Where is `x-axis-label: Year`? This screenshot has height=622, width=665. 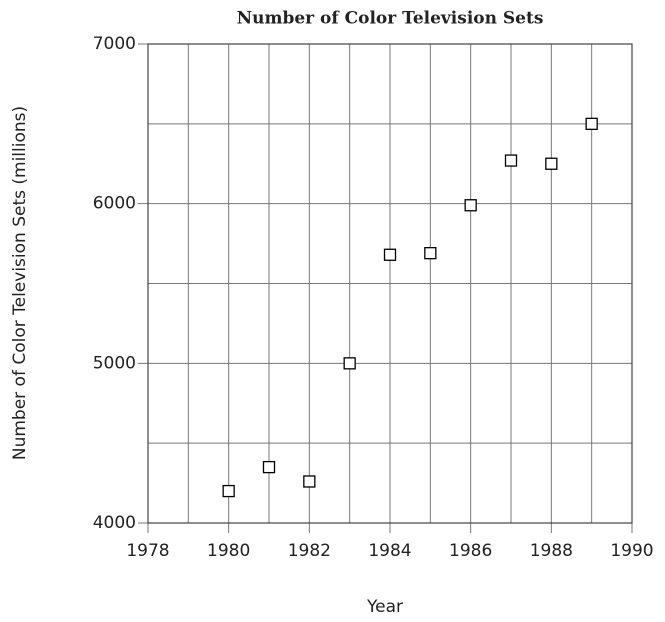 x-axis-label: Year is located at coordinates (384, 607).